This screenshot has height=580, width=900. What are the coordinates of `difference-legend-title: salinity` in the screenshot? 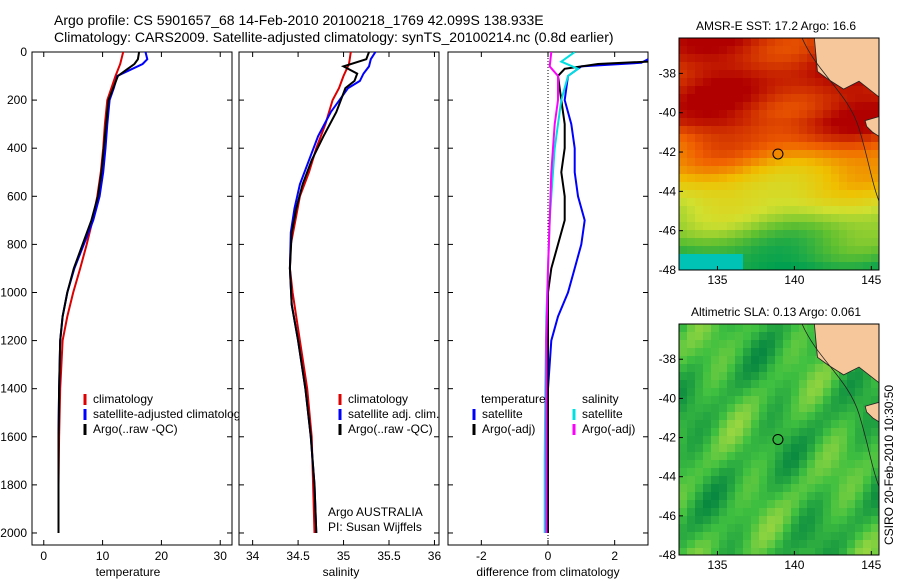 It's located at (600, 399).